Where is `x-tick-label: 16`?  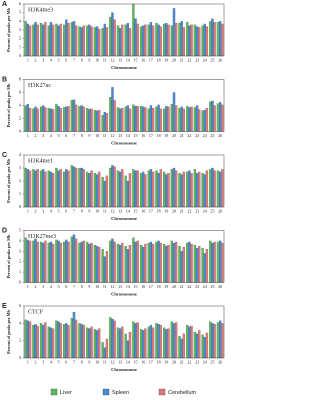
x-tick-label: 16 is located at coordinates (143, 59).